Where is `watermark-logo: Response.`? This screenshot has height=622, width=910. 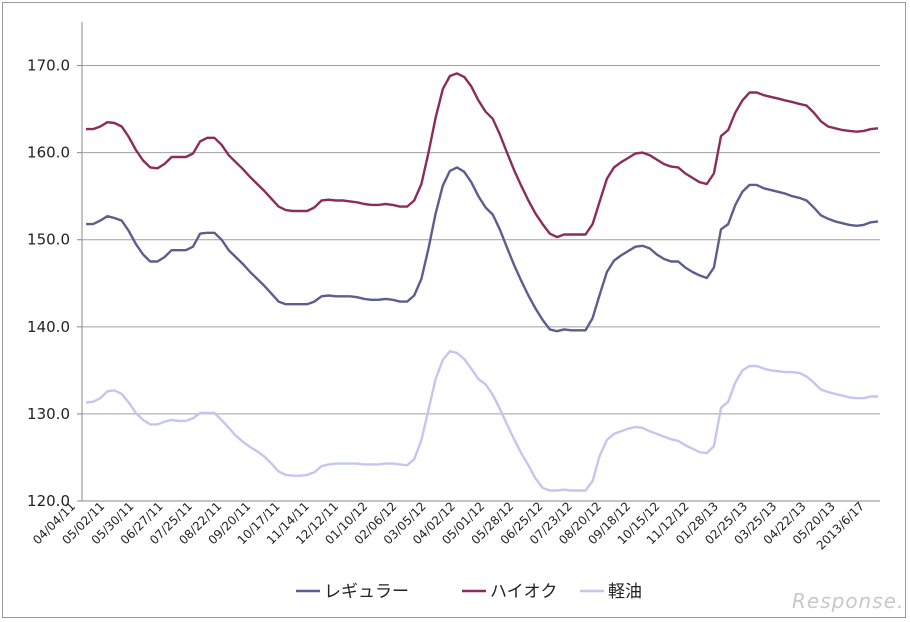 watermark-logo: Response. is located at coordinates (848, 601).